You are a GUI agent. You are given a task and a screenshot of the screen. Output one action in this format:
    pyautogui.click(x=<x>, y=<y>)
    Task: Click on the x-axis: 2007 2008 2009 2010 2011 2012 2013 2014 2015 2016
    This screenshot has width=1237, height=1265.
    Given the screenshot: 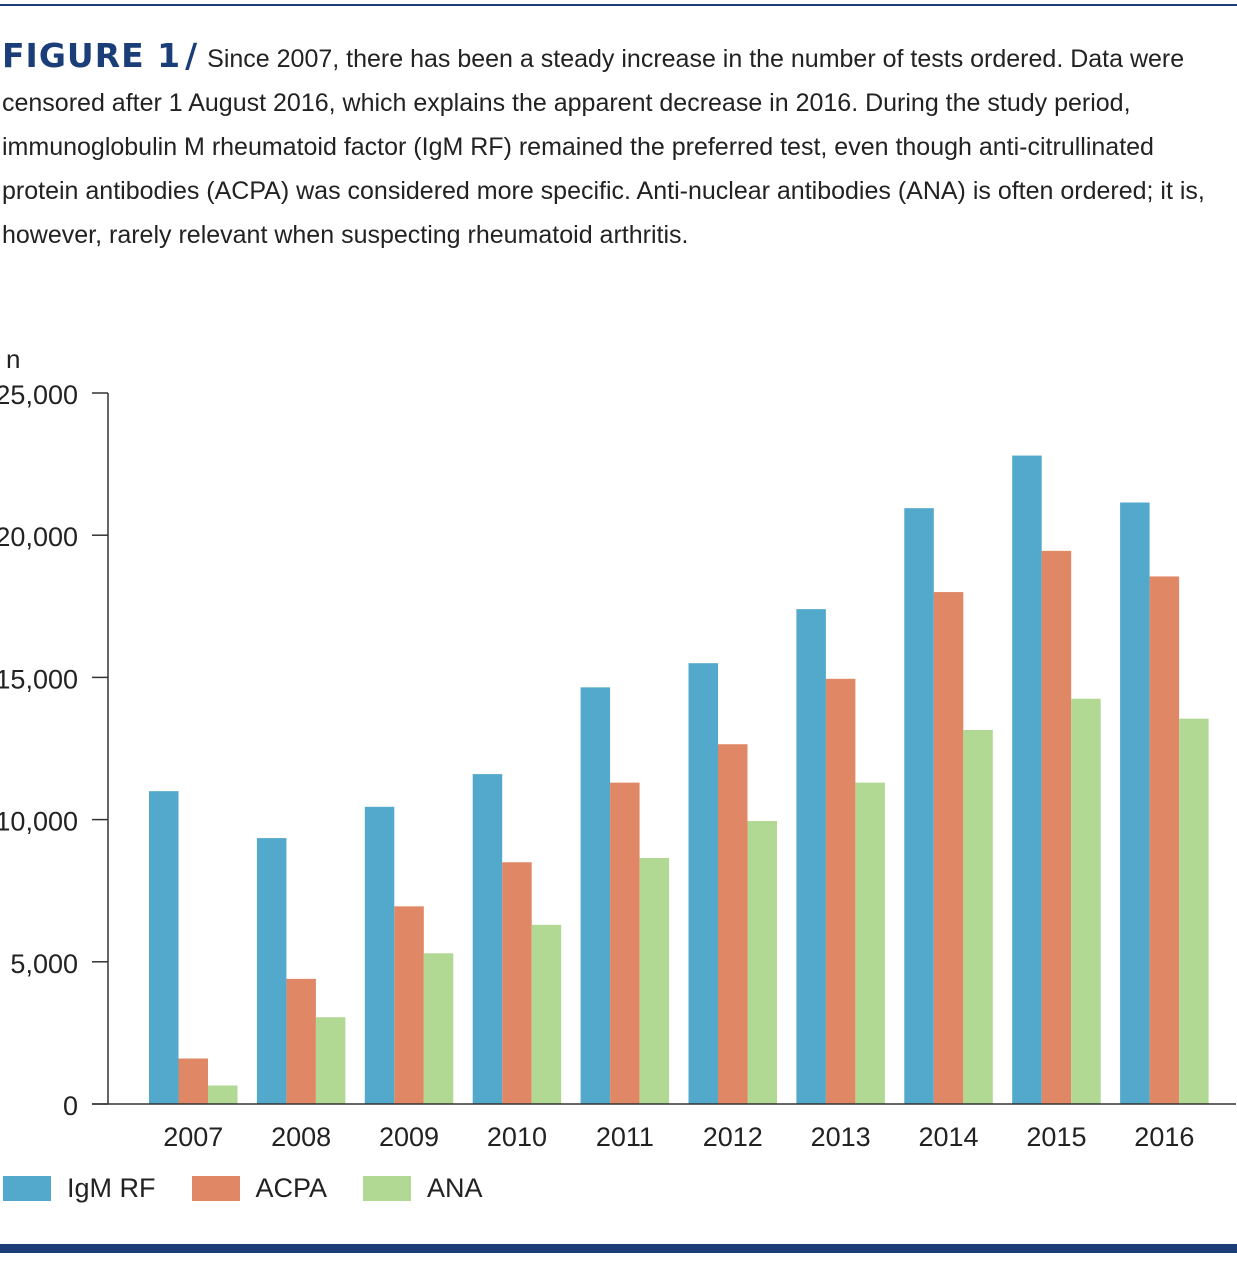 What is the action you would take?
    pyautogui.click(x=664, y=1127)
    